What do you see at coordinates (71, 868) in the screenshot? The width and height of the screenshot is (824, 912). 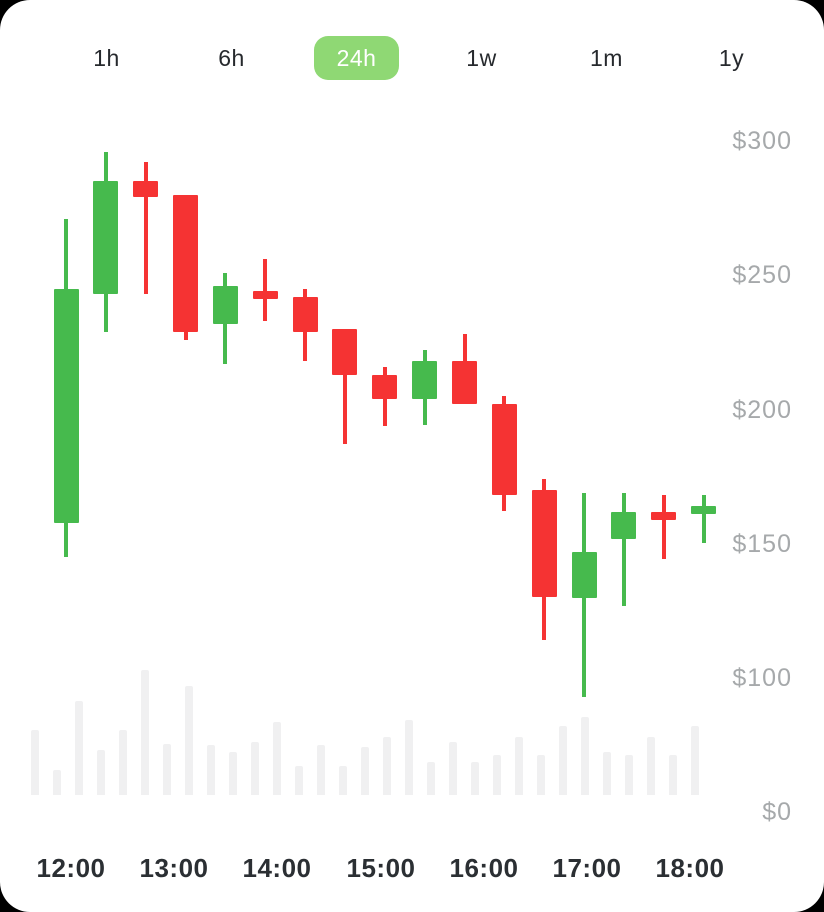 I see `x-axis-label: 12:00` at bounding box center [71, 868].